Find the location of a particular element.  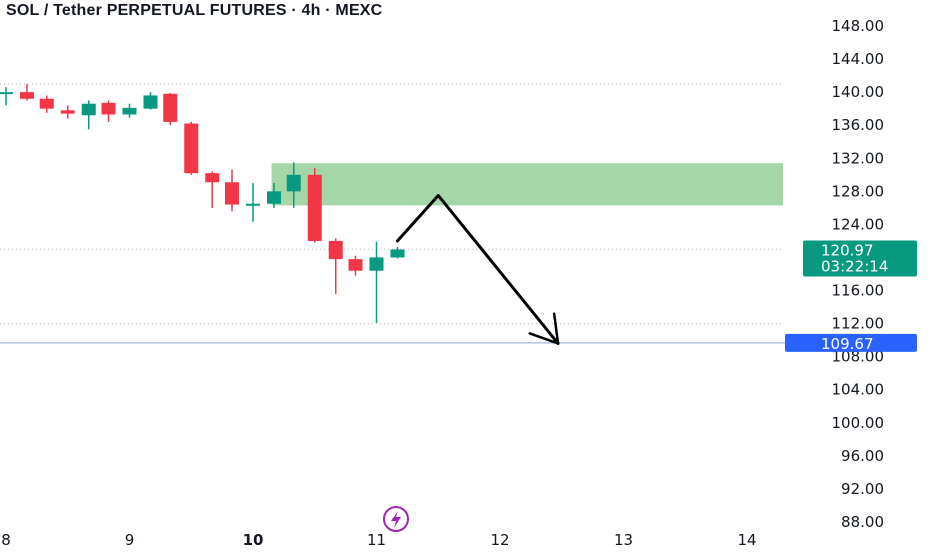

y-tick-label: 96.00 is located at coordinates (862, 456).